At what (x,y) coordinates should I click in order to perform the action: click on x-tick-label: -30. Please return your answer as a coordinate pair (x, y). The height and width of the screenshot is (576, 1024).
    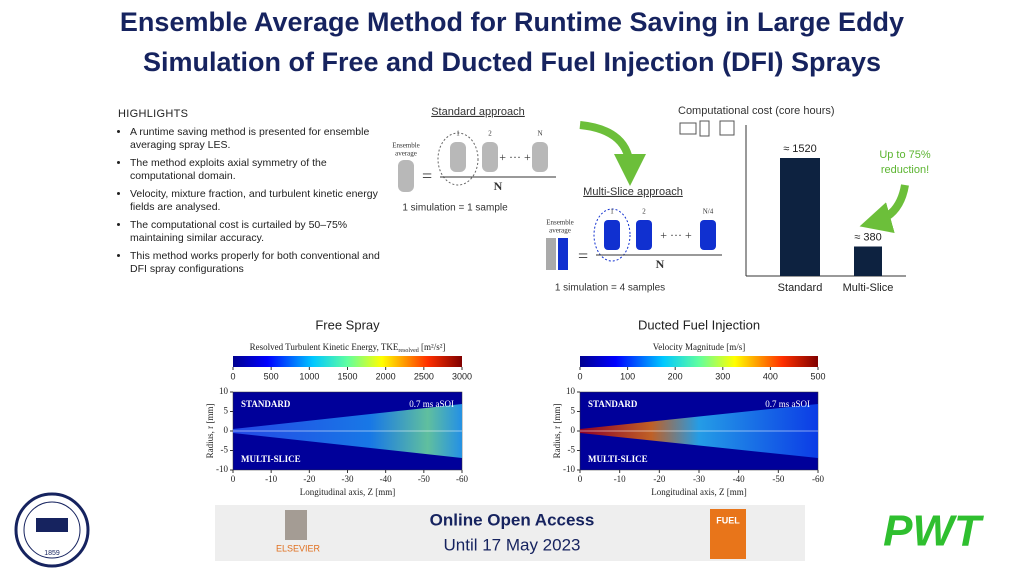
    Looking at the image, I should click on (699, 479).